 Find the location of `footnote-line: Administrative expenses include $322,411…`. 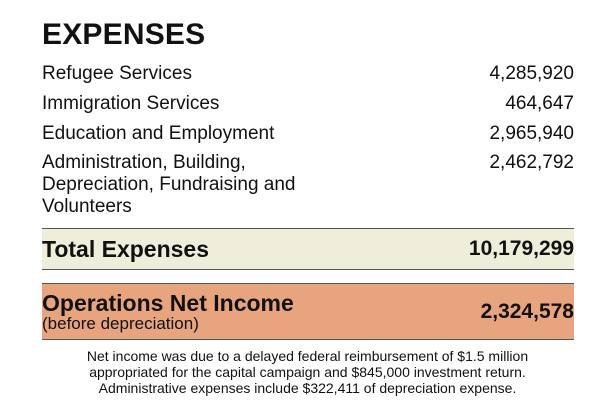

footnote-line: Administrative expenses include $322,411… is located at coordinates (307, 388).